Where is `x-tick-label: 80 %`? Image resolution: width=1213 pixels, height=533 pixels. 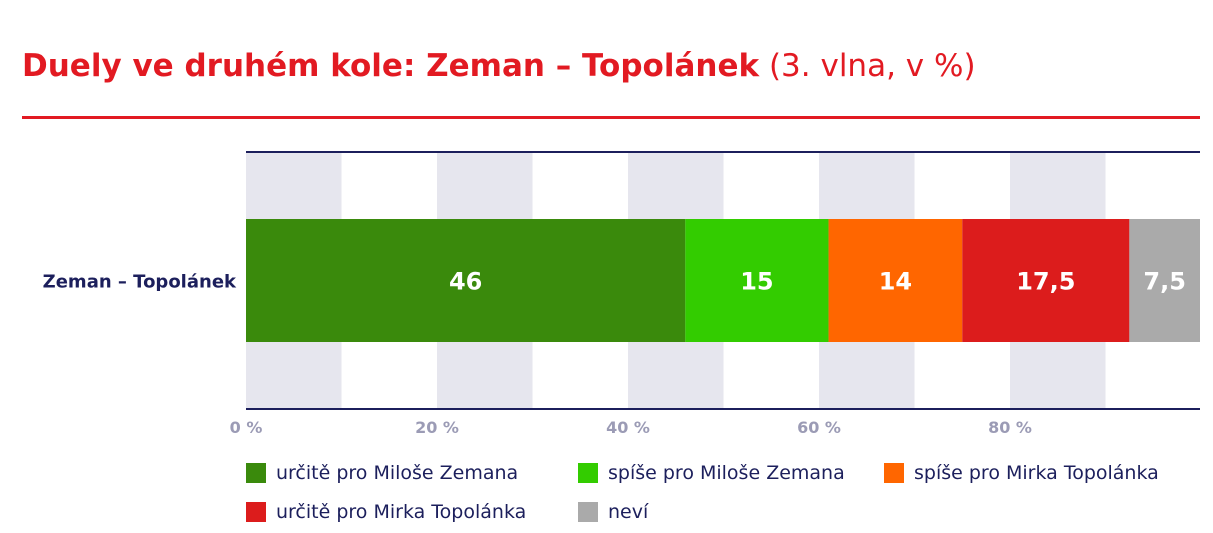
x-tick-label: 80 % is located at coordinates (1010, 427).